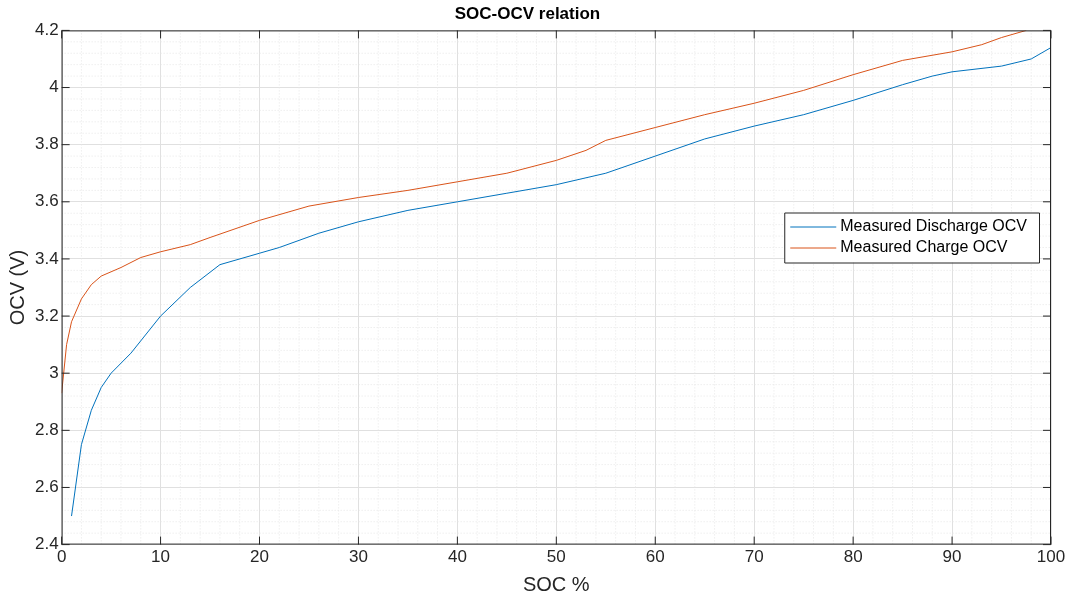 The height and width of the screenshot is (599, 1071). I want to click on y-tick-label: 4, so click(54, 87).